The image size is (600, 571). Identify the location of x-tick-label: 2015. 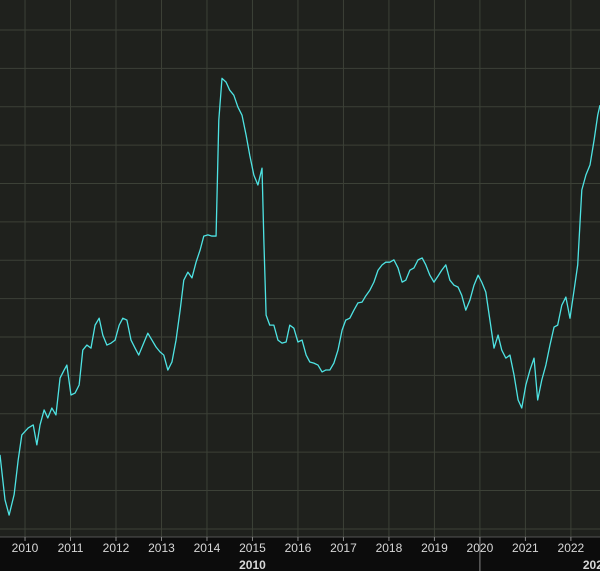
(252, 548).